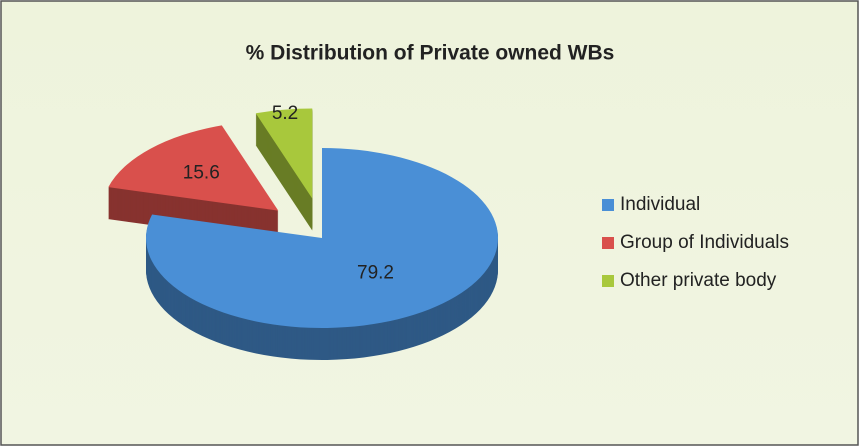  What do you see at coordinates (201, 173) in the screenshot?
I see `data-label: 15.6` at bounding box center [201, 173].